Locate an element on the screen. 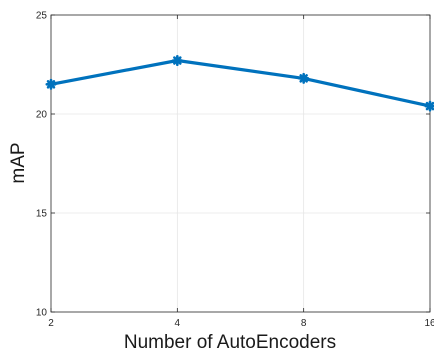 The height and width of the screenshot is (354, 434). x-axis-label: Number of AutoEncoders is located at coordinates (230, 342).